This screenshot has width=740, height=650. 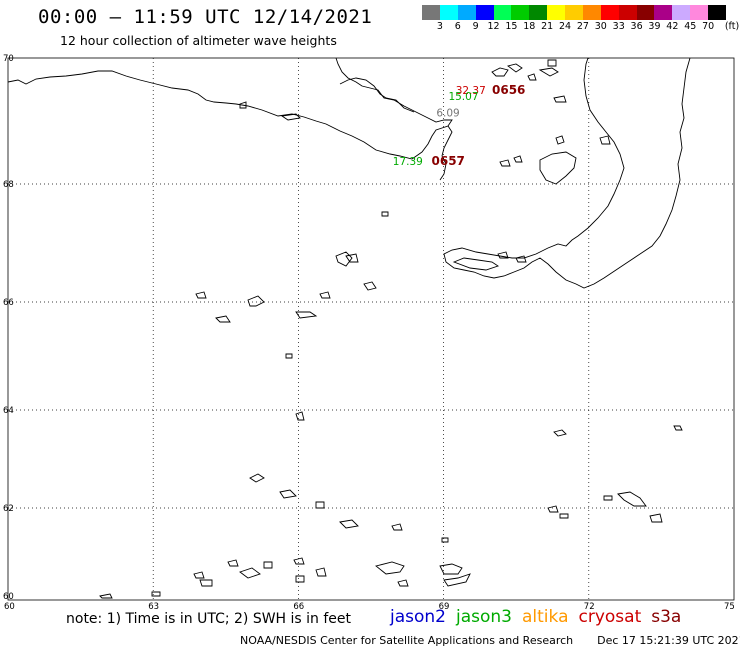 What do you see at coordinates (545, 617) in the screenshot?
I see `legend-altika: altika` at bounding box center [545, 617].